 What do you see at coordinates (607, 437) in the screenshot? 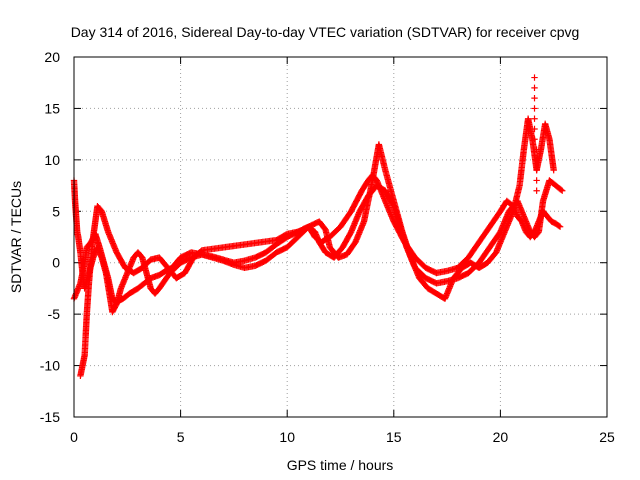
I see `x-tick-label: 25` at bounding box center [607, 437].